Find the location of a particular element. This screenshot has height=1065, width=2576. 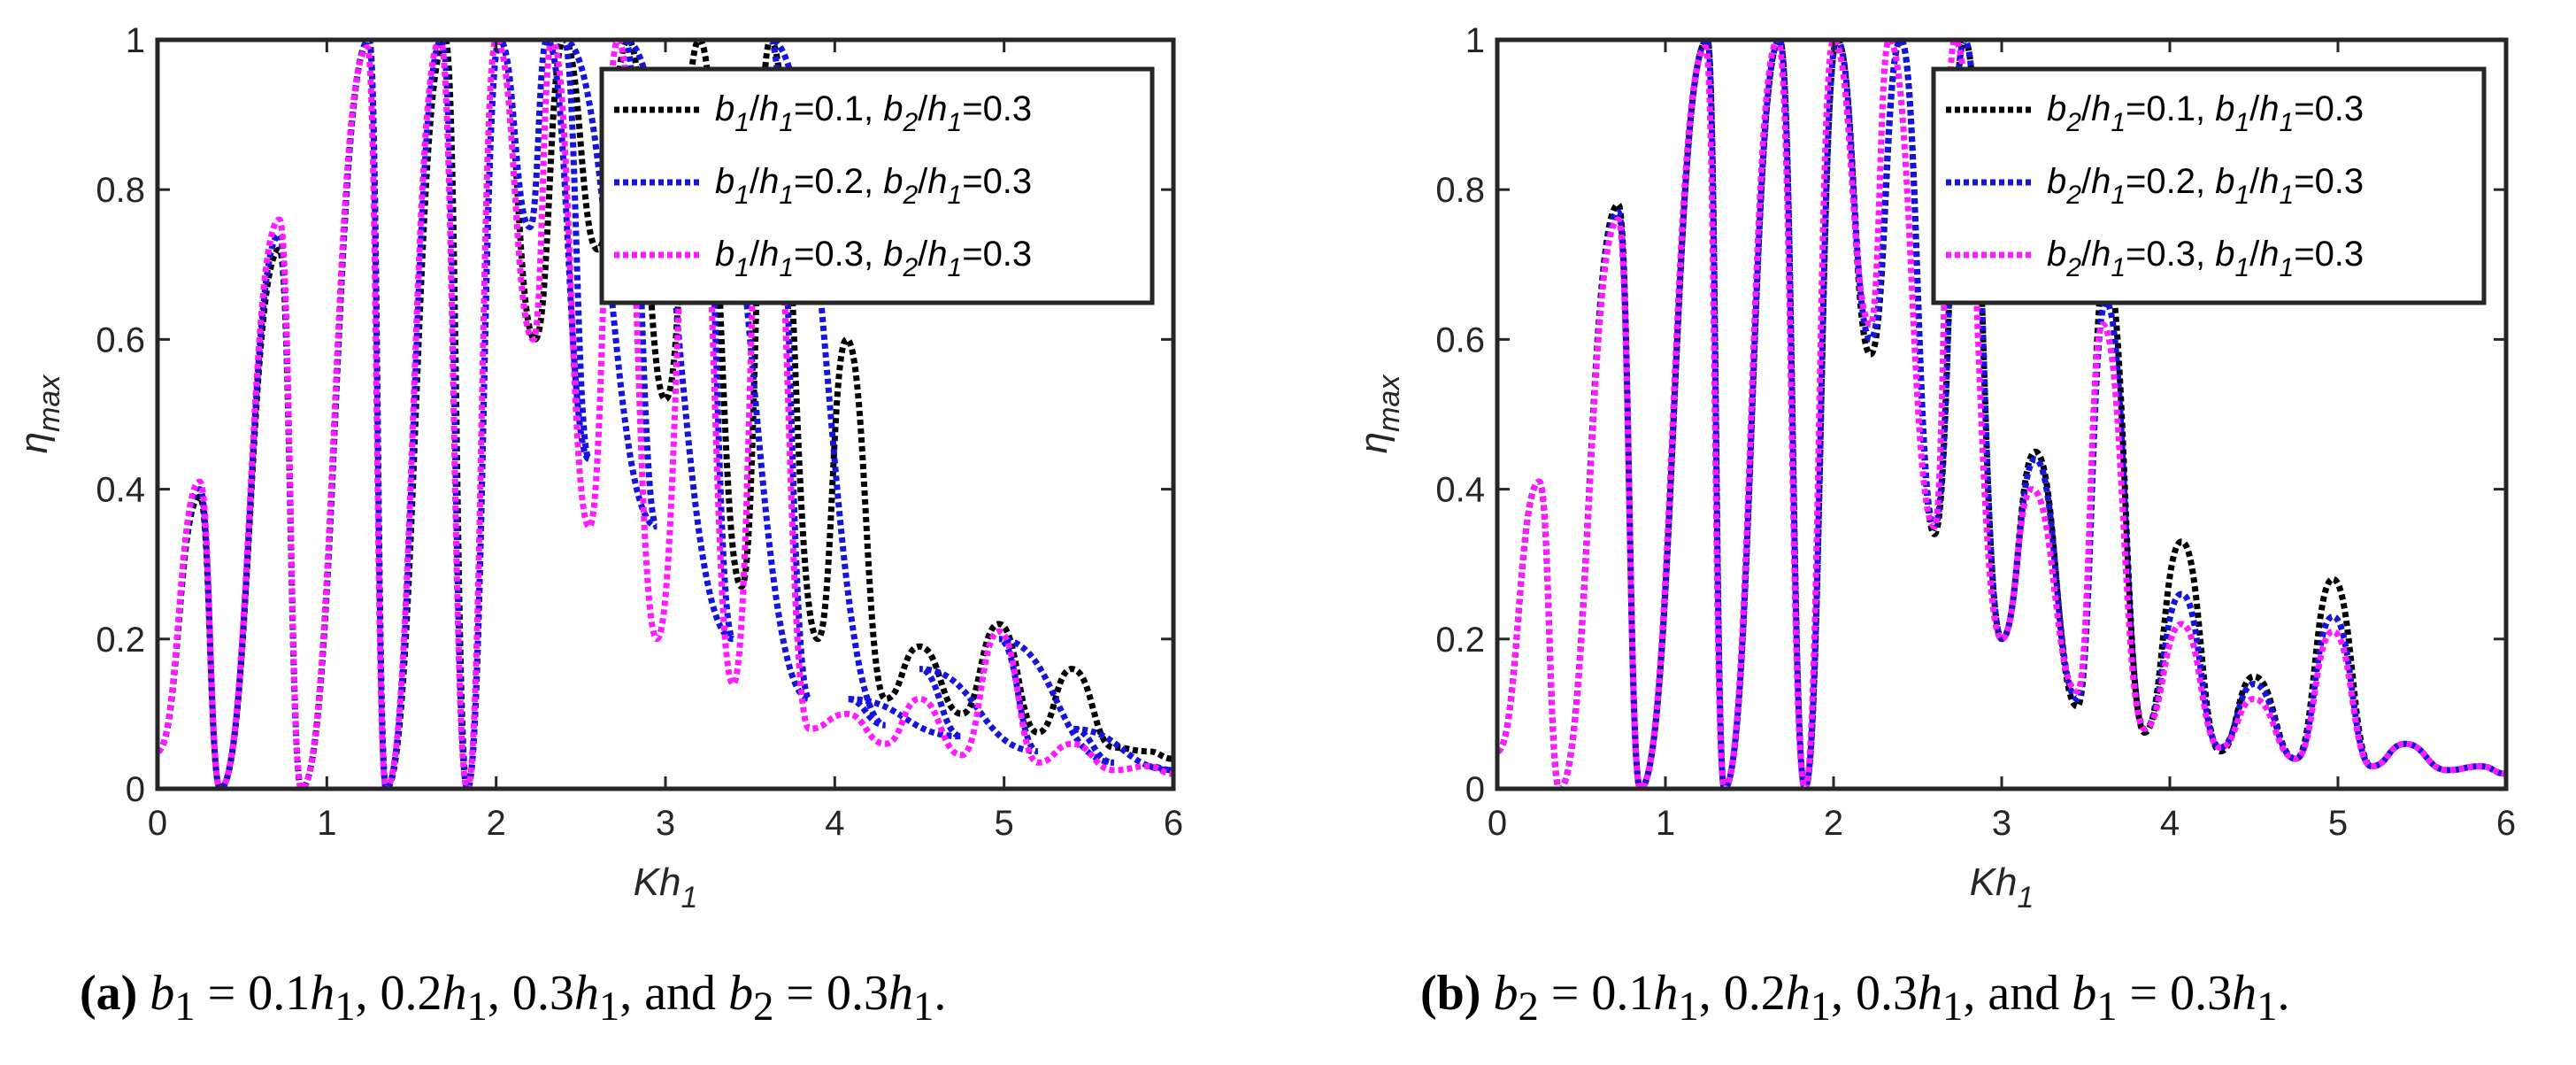

legend-entry-2: b1/h1=0.2, b2/h1=0.3 is located at coordinates (873, 186).